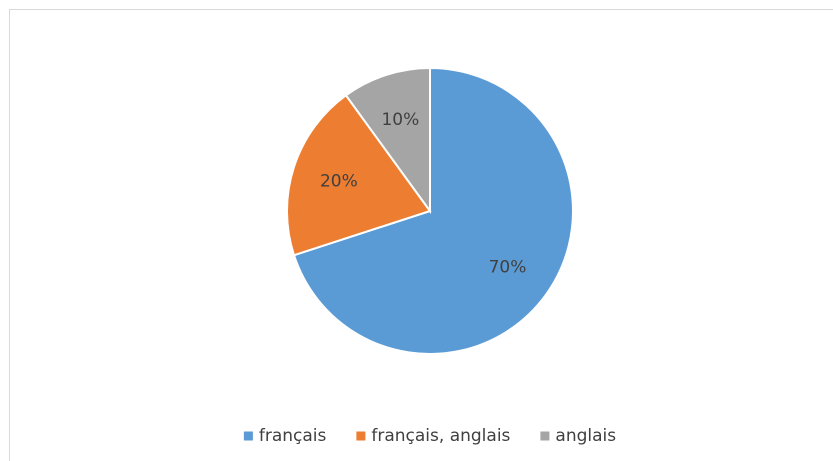 Image resolution: width=833 pixels, height=461 pixels. What do you see at coordinates (508, 267) in the screenshot?
I see `data-label: 70%` at bounding box center [508, 267].